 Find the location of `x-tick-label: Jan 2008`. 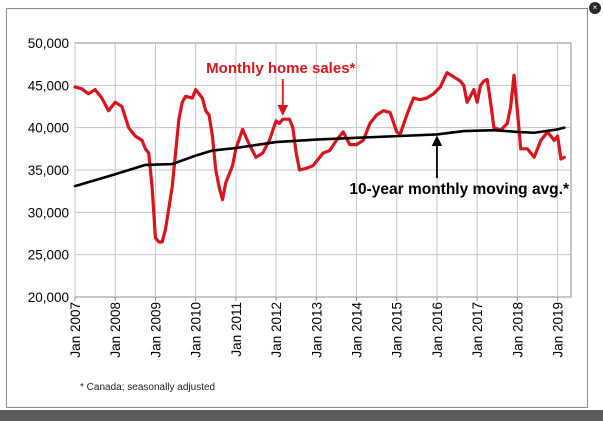

x-tick-label: Jan 2008 is located at coordinates (115, 330).